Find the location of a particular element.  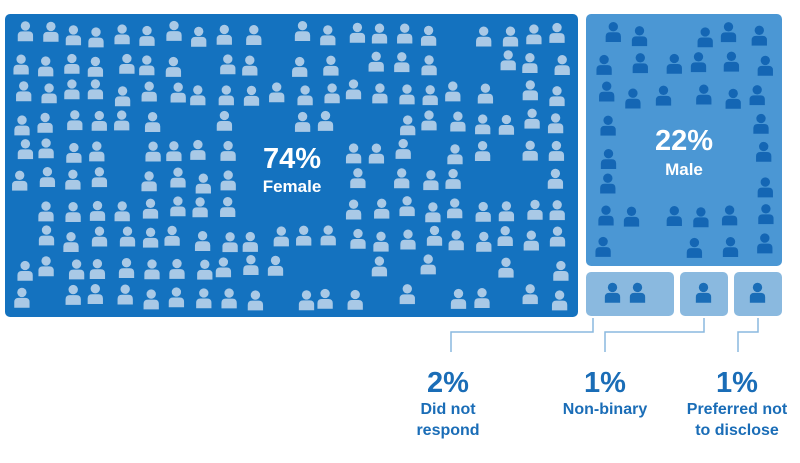

segment-female-value-label: 74% is located at coordinates (292, 159).